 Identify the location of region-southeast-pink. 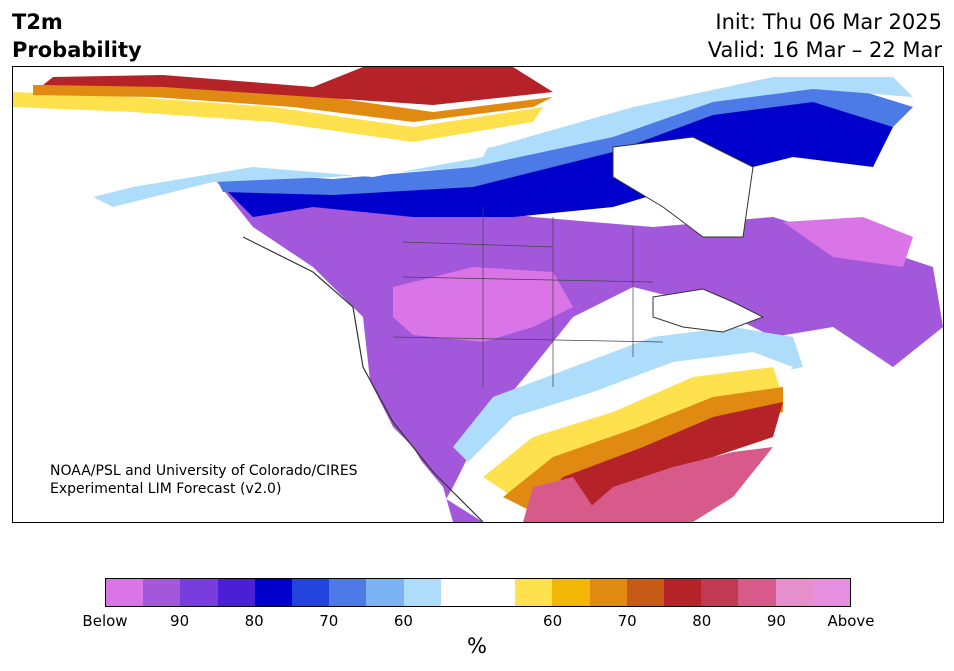
(673, 484).